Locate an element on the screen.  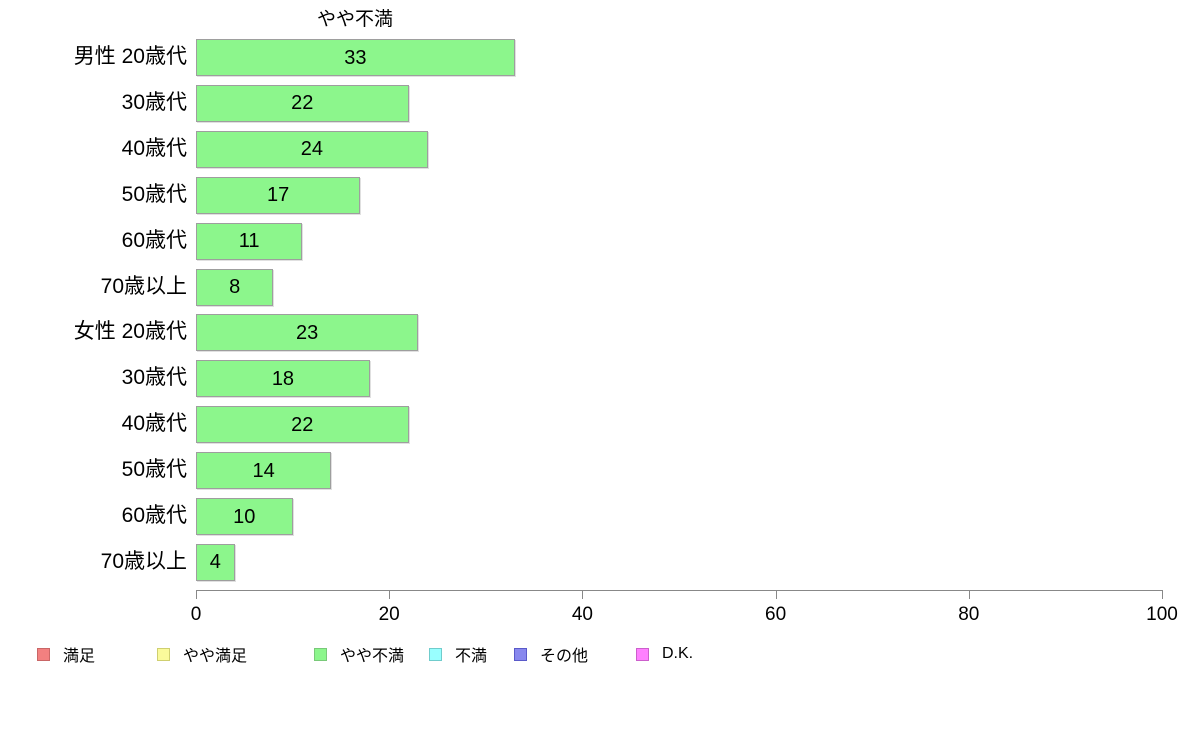
legend-item: 不満 is located at coordinates (458, 654).